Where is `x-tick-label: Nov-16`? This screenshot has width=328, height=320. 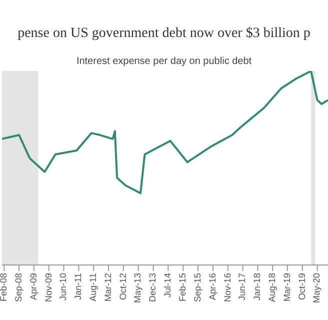 x-tick-label: Nov-16 is located at coordinates (227, 287).